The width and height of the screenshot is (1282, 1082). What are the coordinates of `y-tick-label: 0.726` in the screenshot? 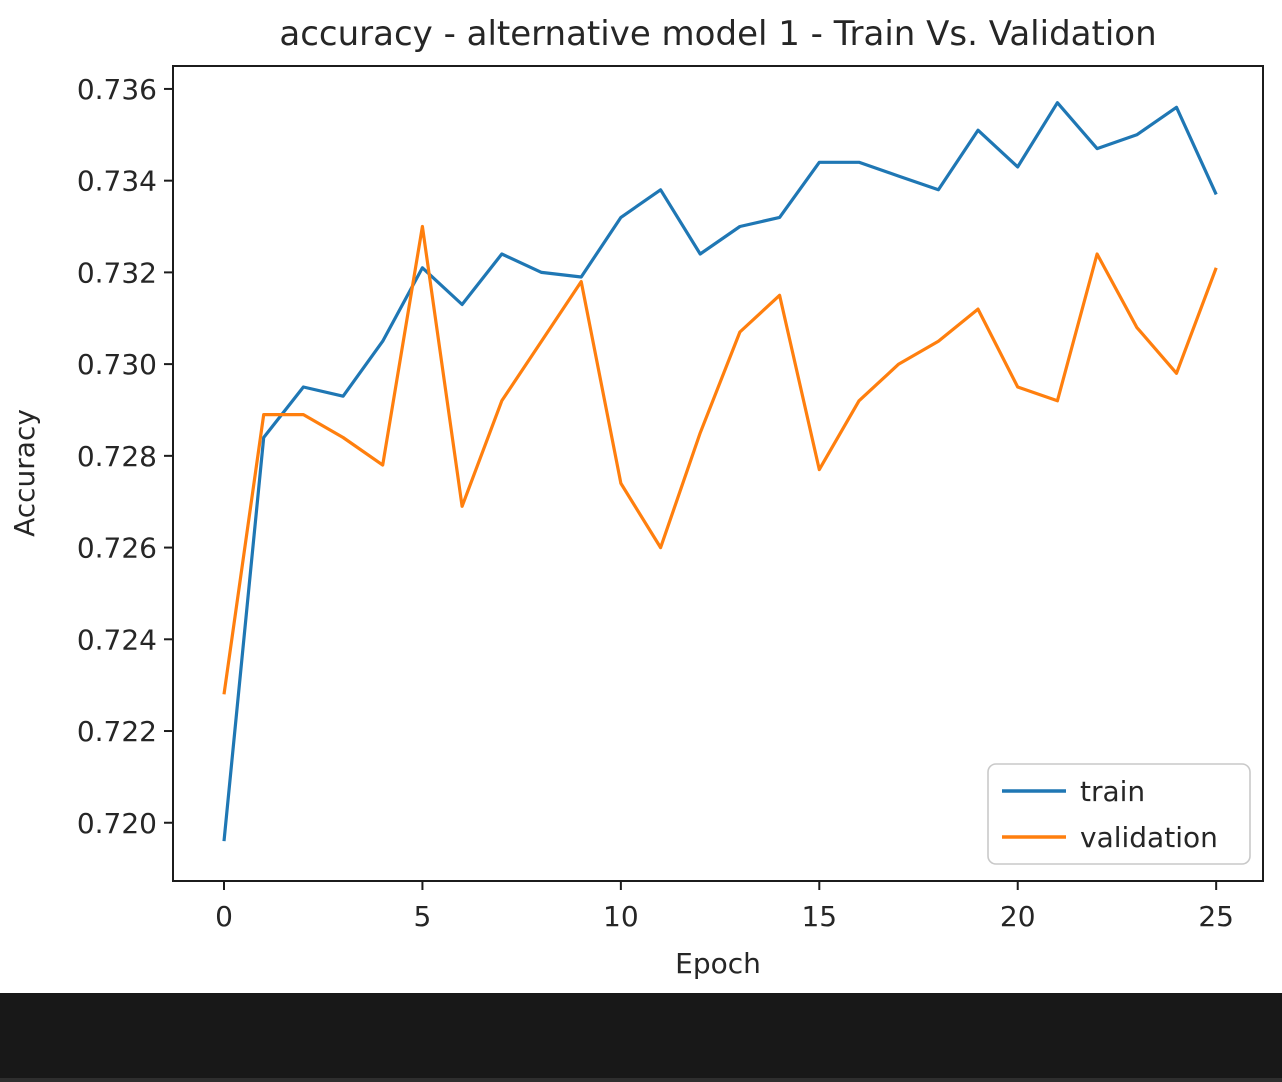 It's located at (117, 548).